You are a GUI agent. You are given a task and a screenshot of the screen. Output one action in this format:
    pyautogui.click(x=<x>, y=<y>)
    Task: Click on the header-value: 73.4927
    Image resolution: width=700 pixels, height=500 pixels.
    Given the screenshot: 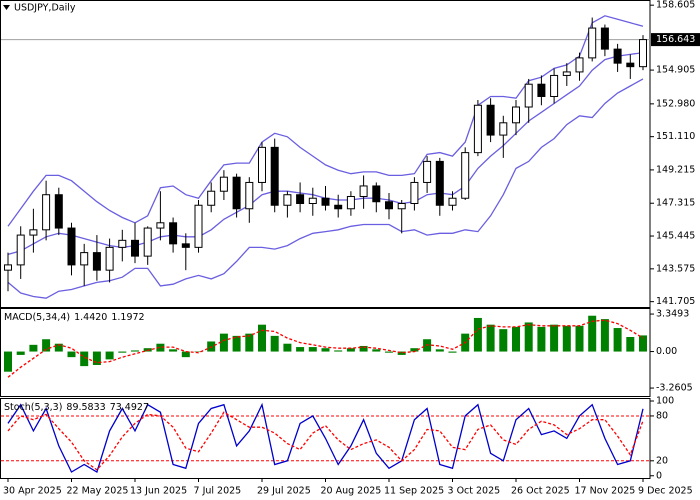 What is the action you would take?
    pyautogui.click(x=129, y=407)
    